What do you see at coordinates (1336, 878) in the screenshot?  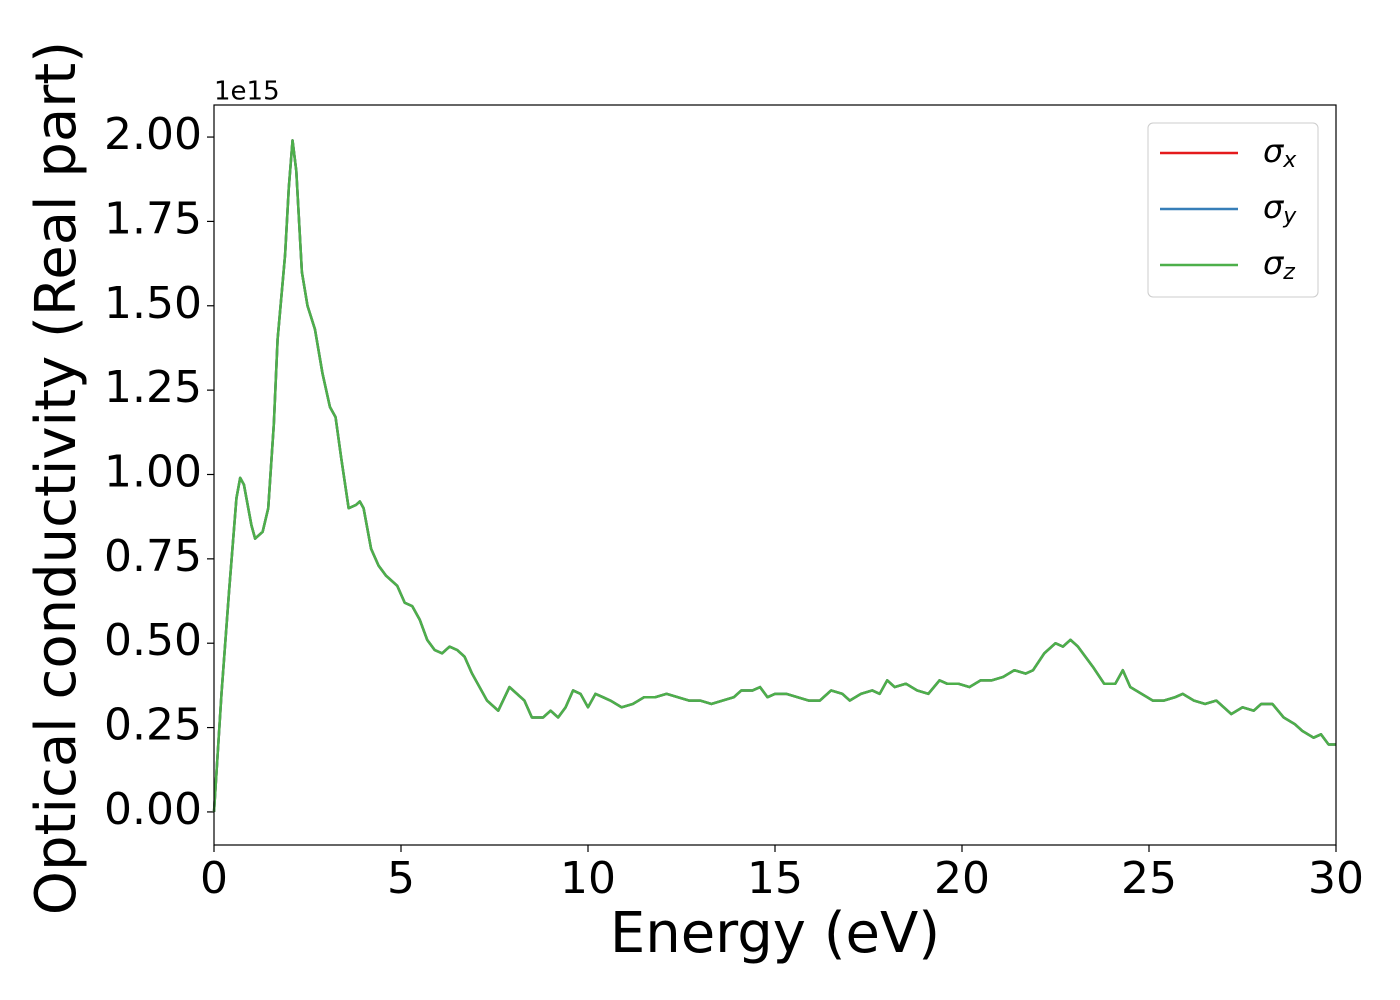 I see `x-tick-label: 30` at bounding box center [1336, 878].